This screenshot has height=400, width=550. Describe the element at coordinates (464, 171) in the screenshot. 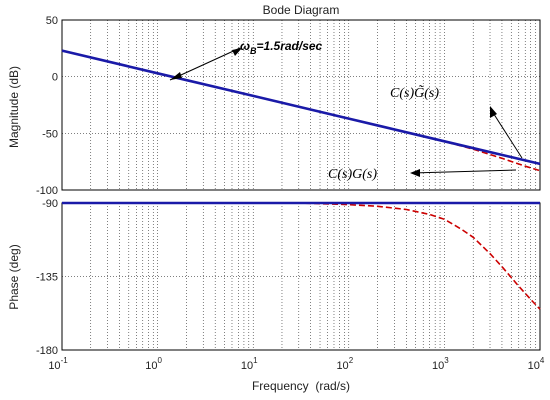

I see `plain-arrow` at that location.